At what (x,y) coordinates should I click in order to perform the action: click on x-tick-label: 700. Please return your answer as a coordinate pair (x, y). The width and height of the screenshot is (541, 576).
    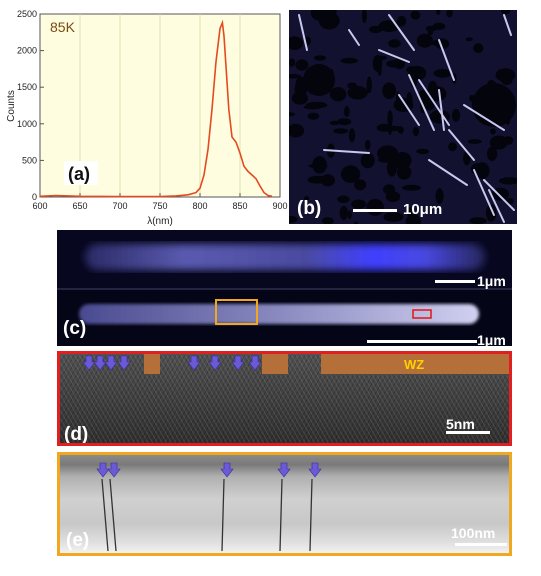
    Looking at the image, I should click on (119, 206).